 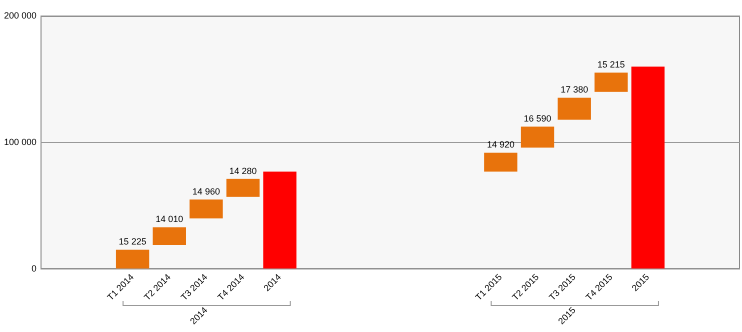 I want to click on data-label: 14 280, so click(x=243, y=171).